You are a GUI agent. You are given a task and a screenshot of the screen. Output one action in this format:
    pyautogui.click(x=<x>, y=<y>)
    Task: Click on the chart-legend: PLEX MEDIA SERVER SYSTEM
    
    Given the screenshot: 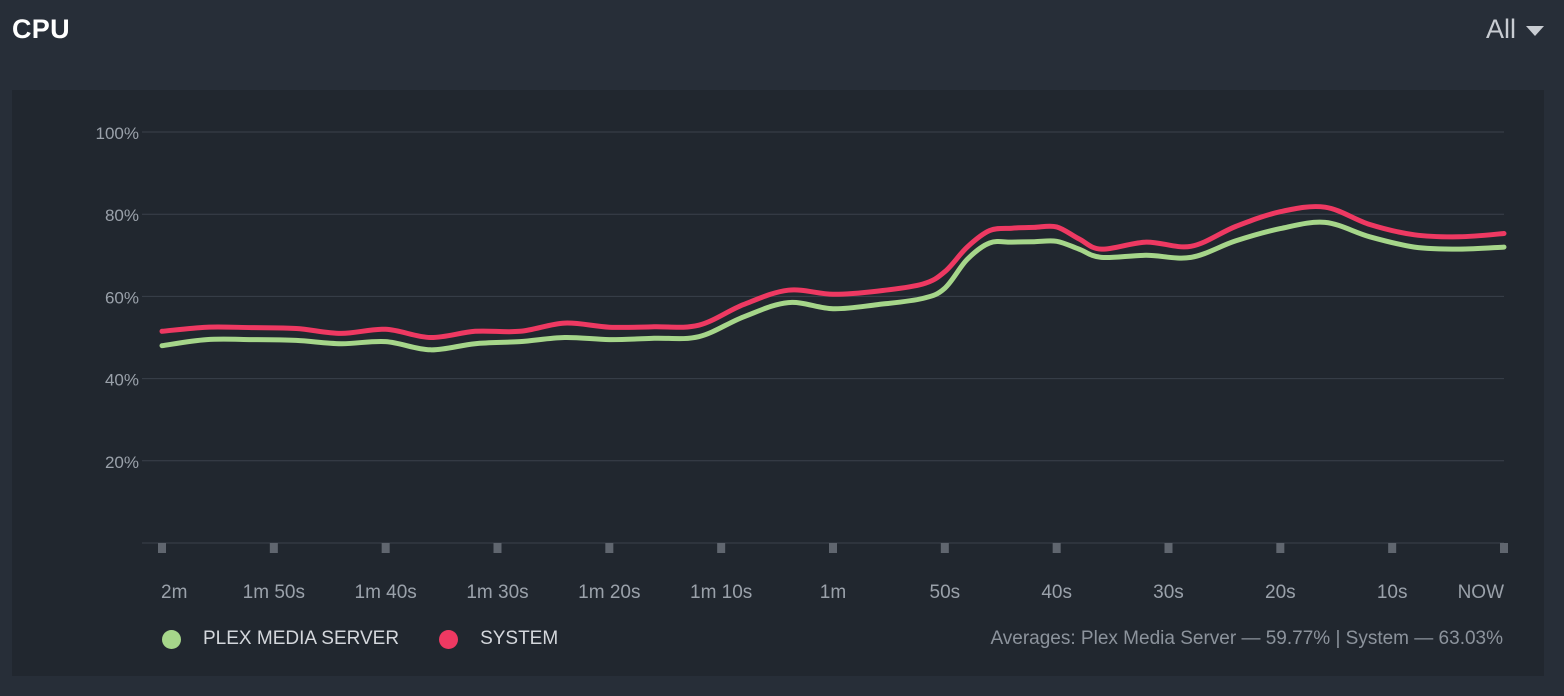 What is the action you would take?
    pyautogui.click(x=380, y=639)
    